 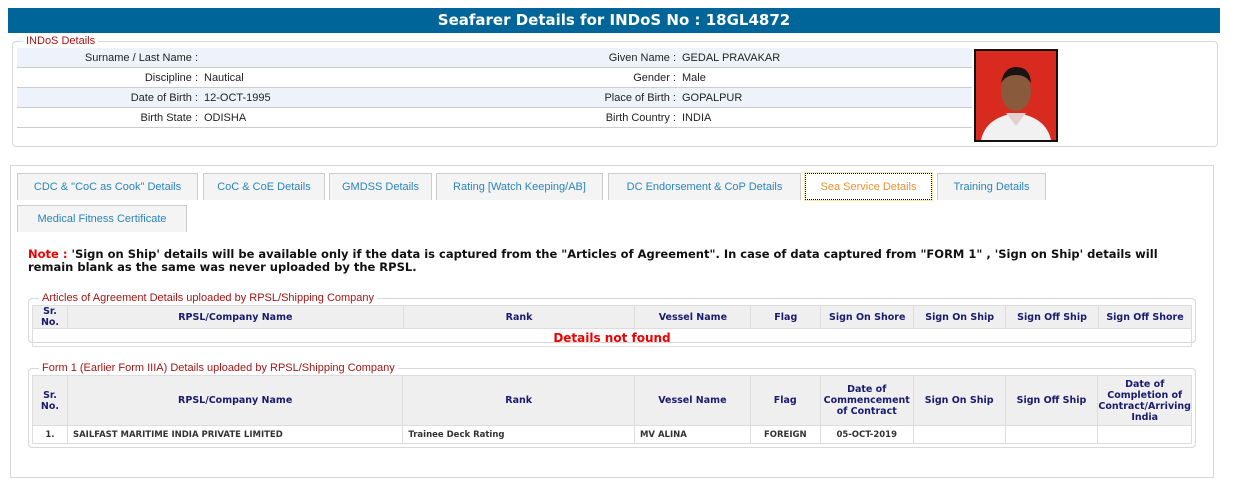 I want to click on field-label: Given Name :, so click(x=642, y=58).